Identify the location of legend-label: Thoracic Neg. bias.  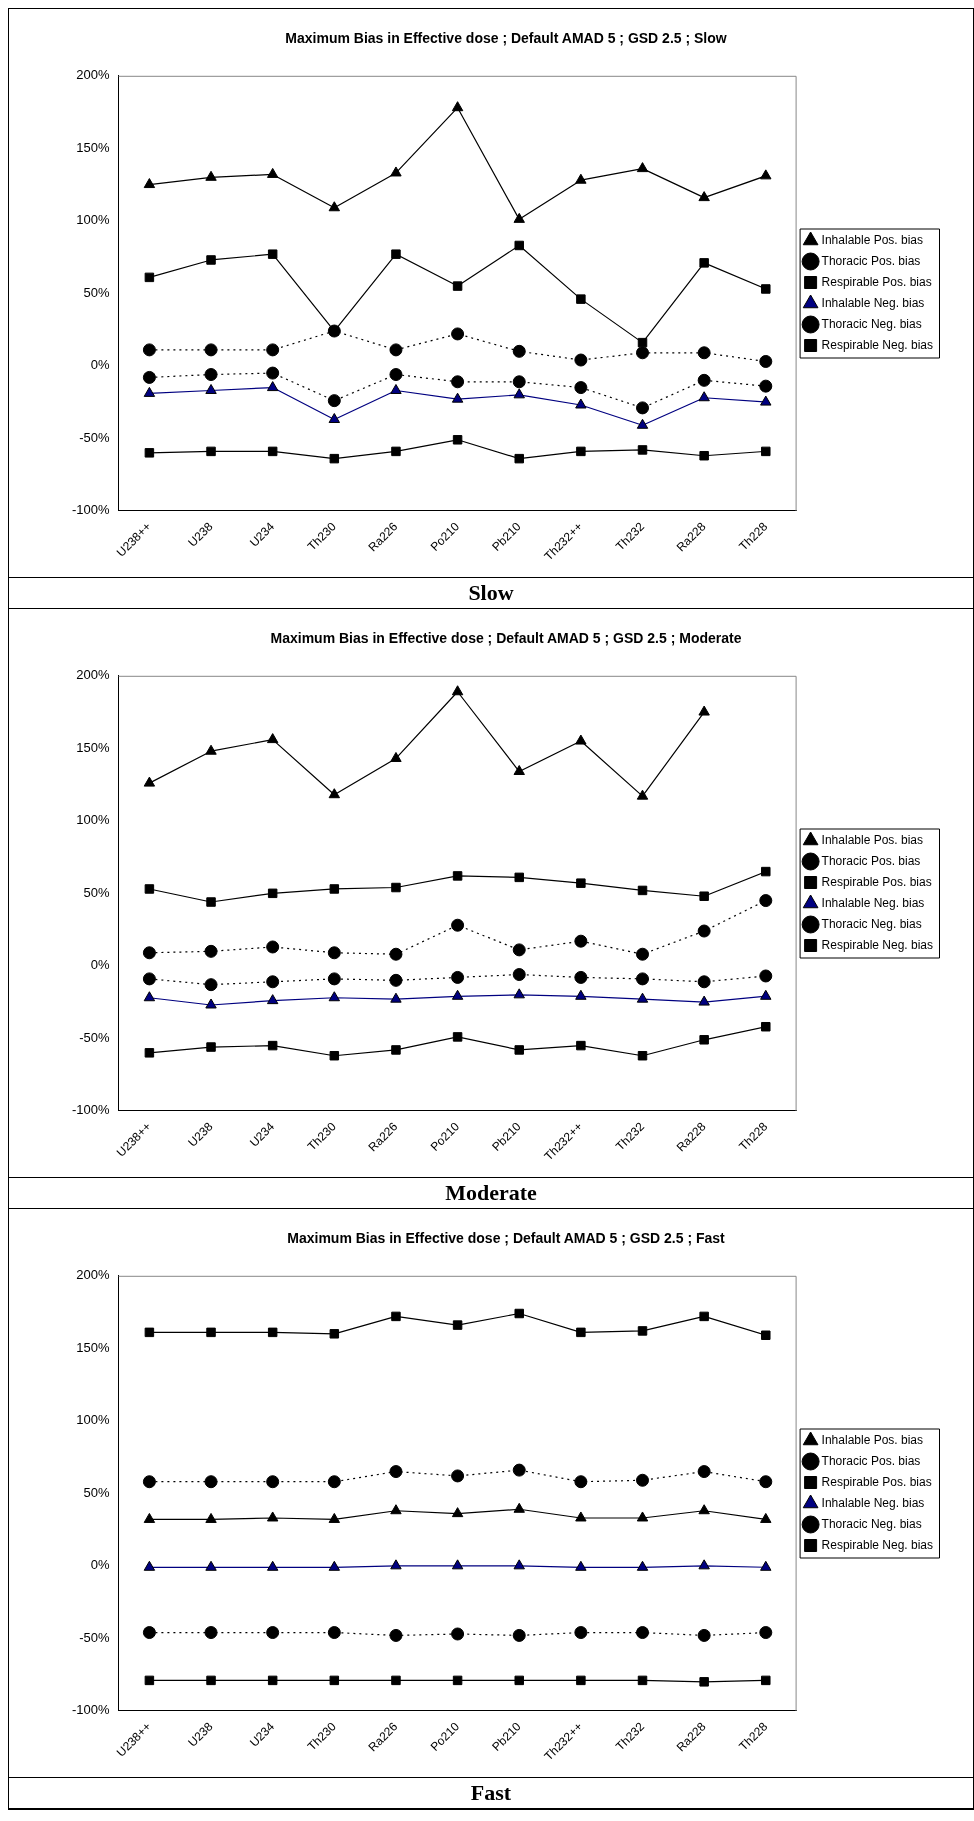
(871, 923).